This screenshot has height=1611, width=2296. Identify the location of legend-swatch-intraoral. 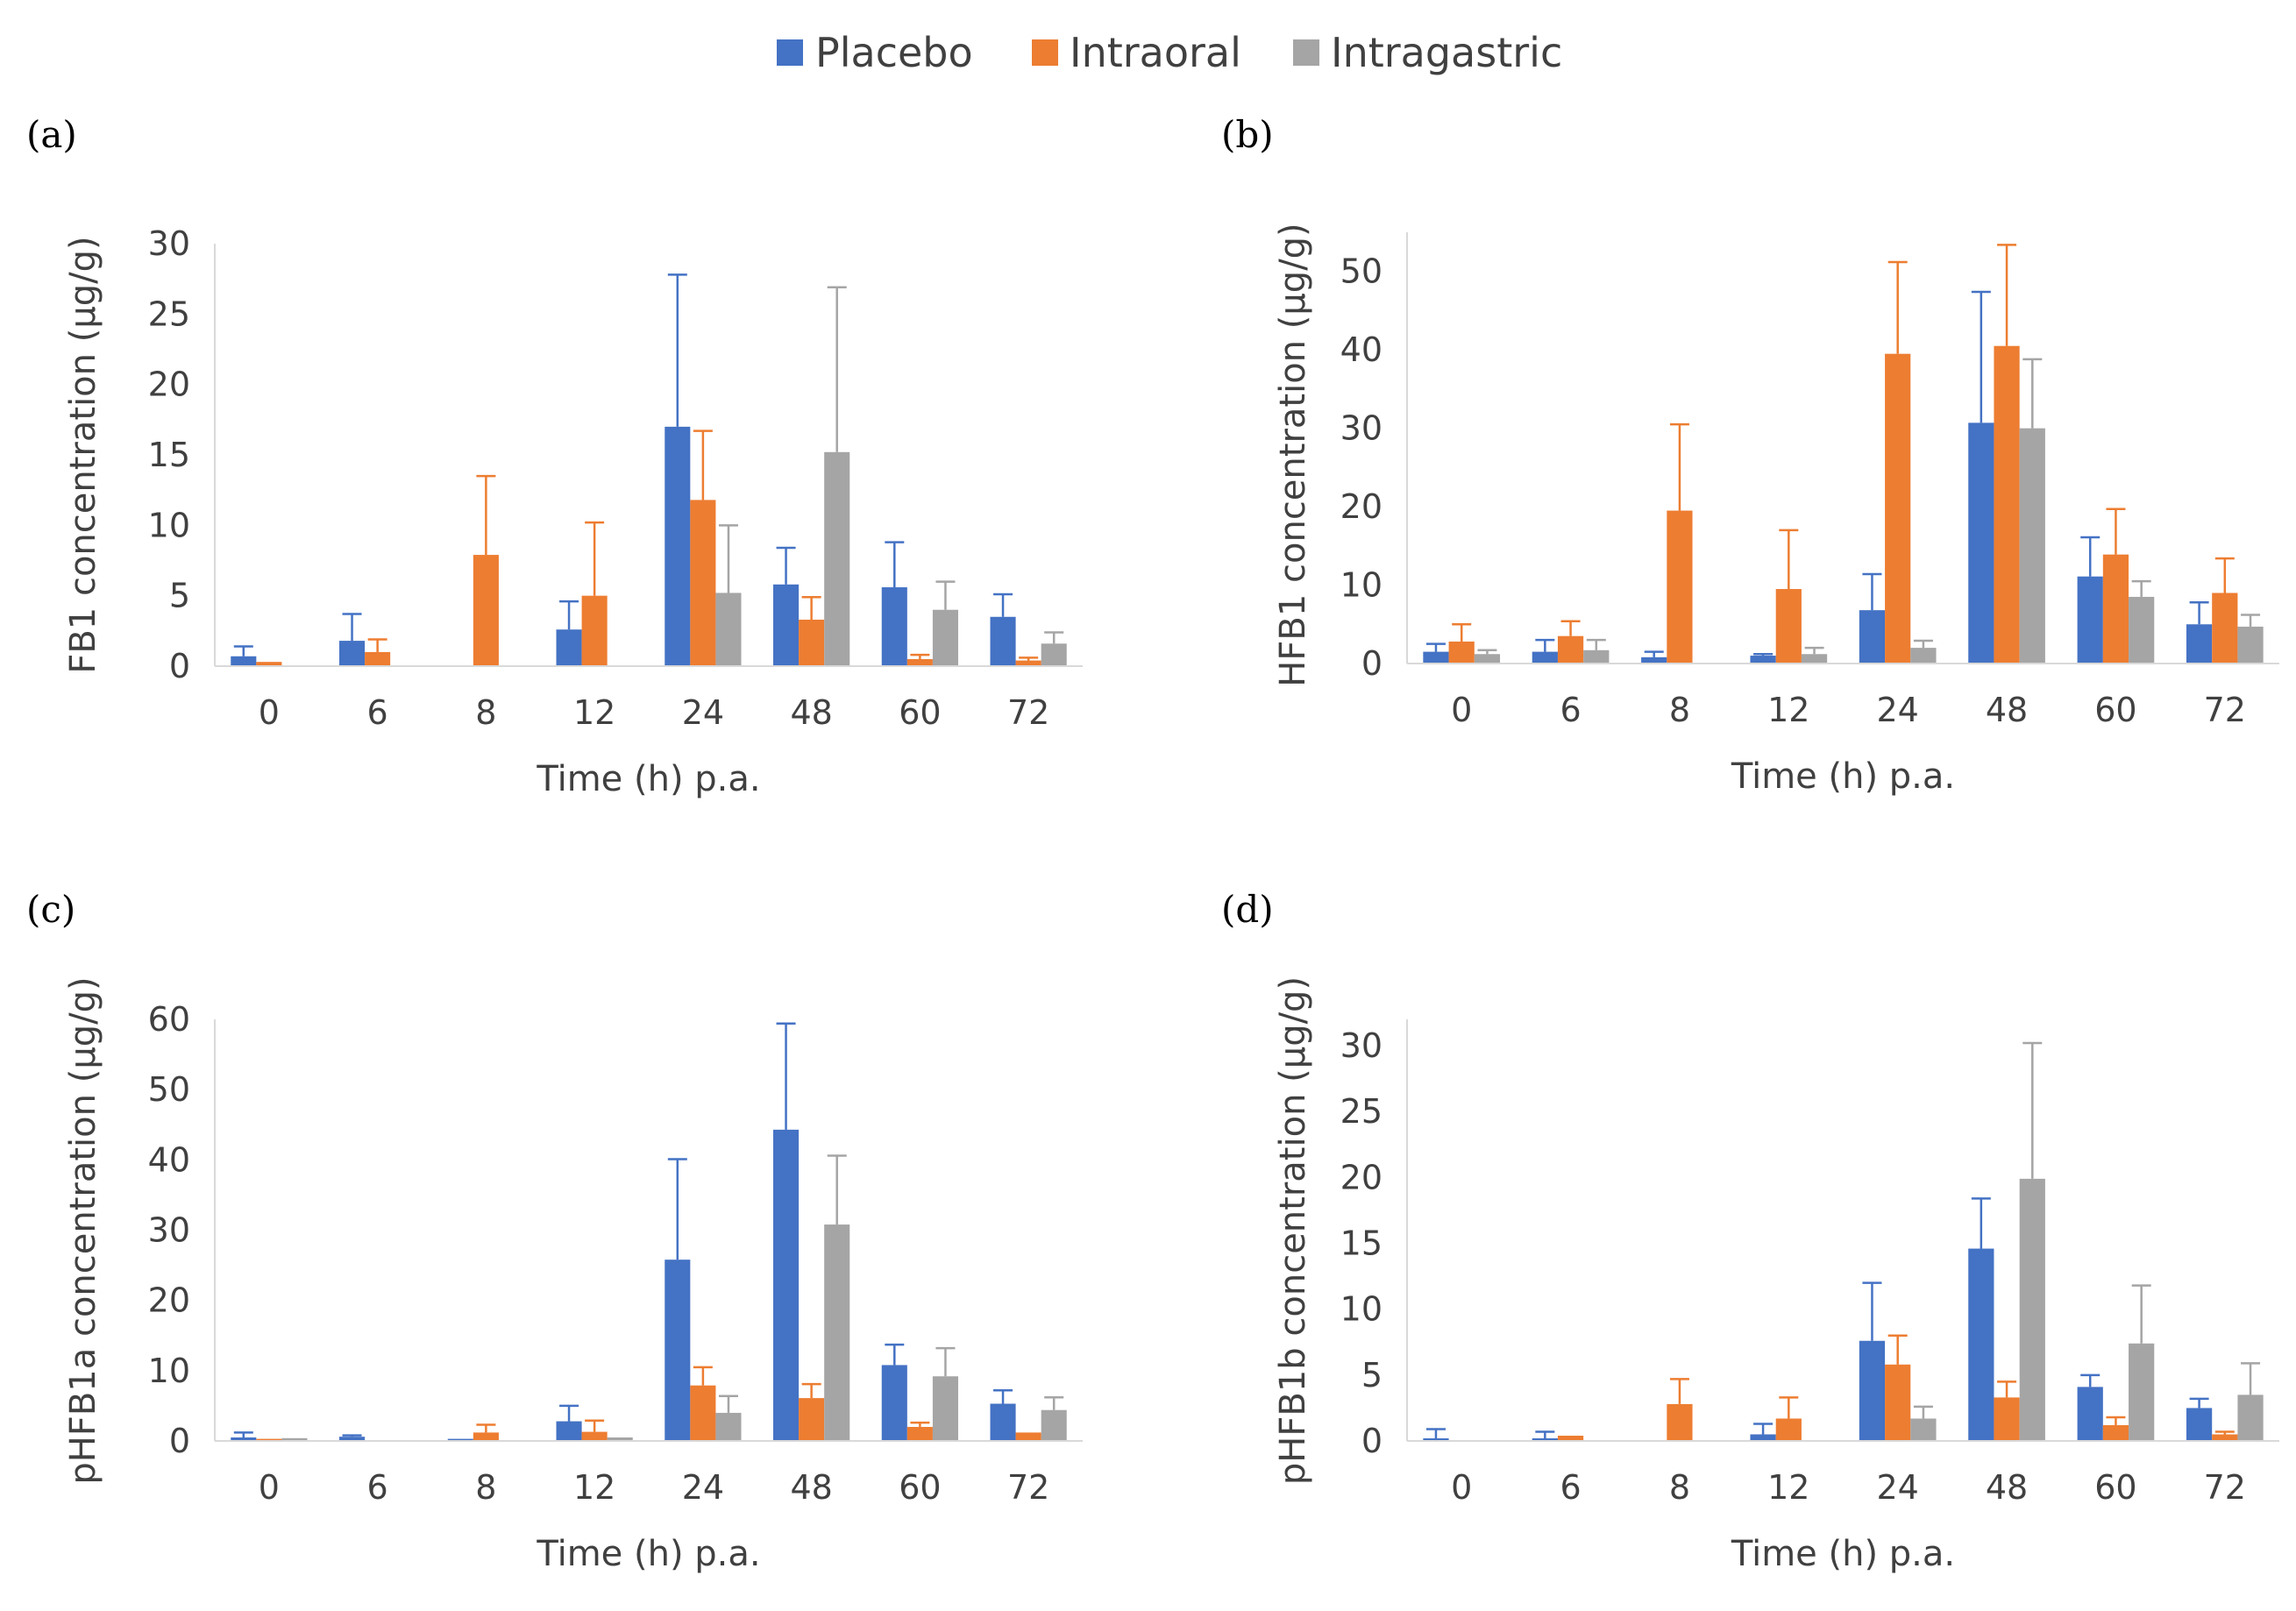
(1045, 52).